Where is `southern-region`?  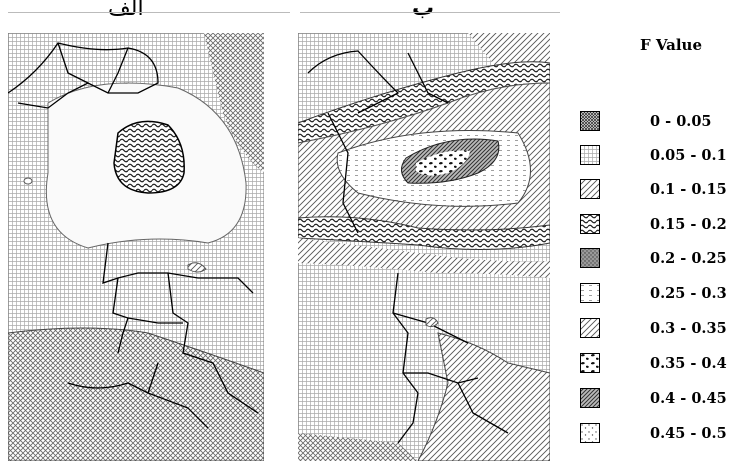
southern-region is located at coordinates (136, 394).